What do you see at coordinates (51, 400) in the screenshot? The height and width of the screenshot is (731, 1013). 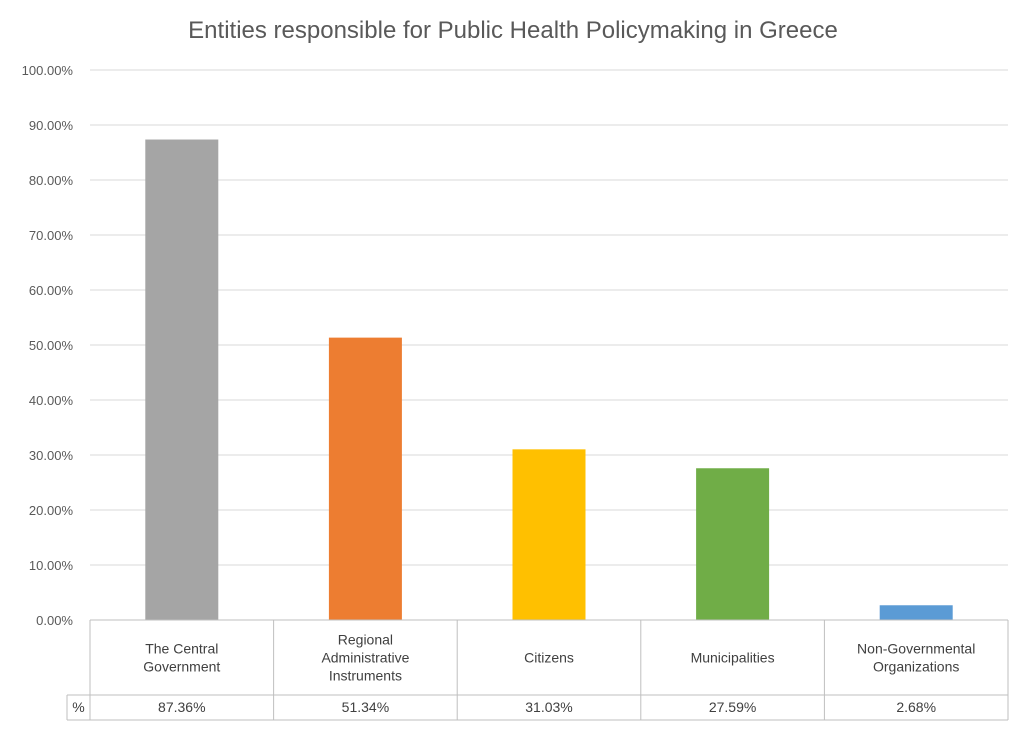 I see `y-tick-label: 40.00%` at bounding box center [51, 400].